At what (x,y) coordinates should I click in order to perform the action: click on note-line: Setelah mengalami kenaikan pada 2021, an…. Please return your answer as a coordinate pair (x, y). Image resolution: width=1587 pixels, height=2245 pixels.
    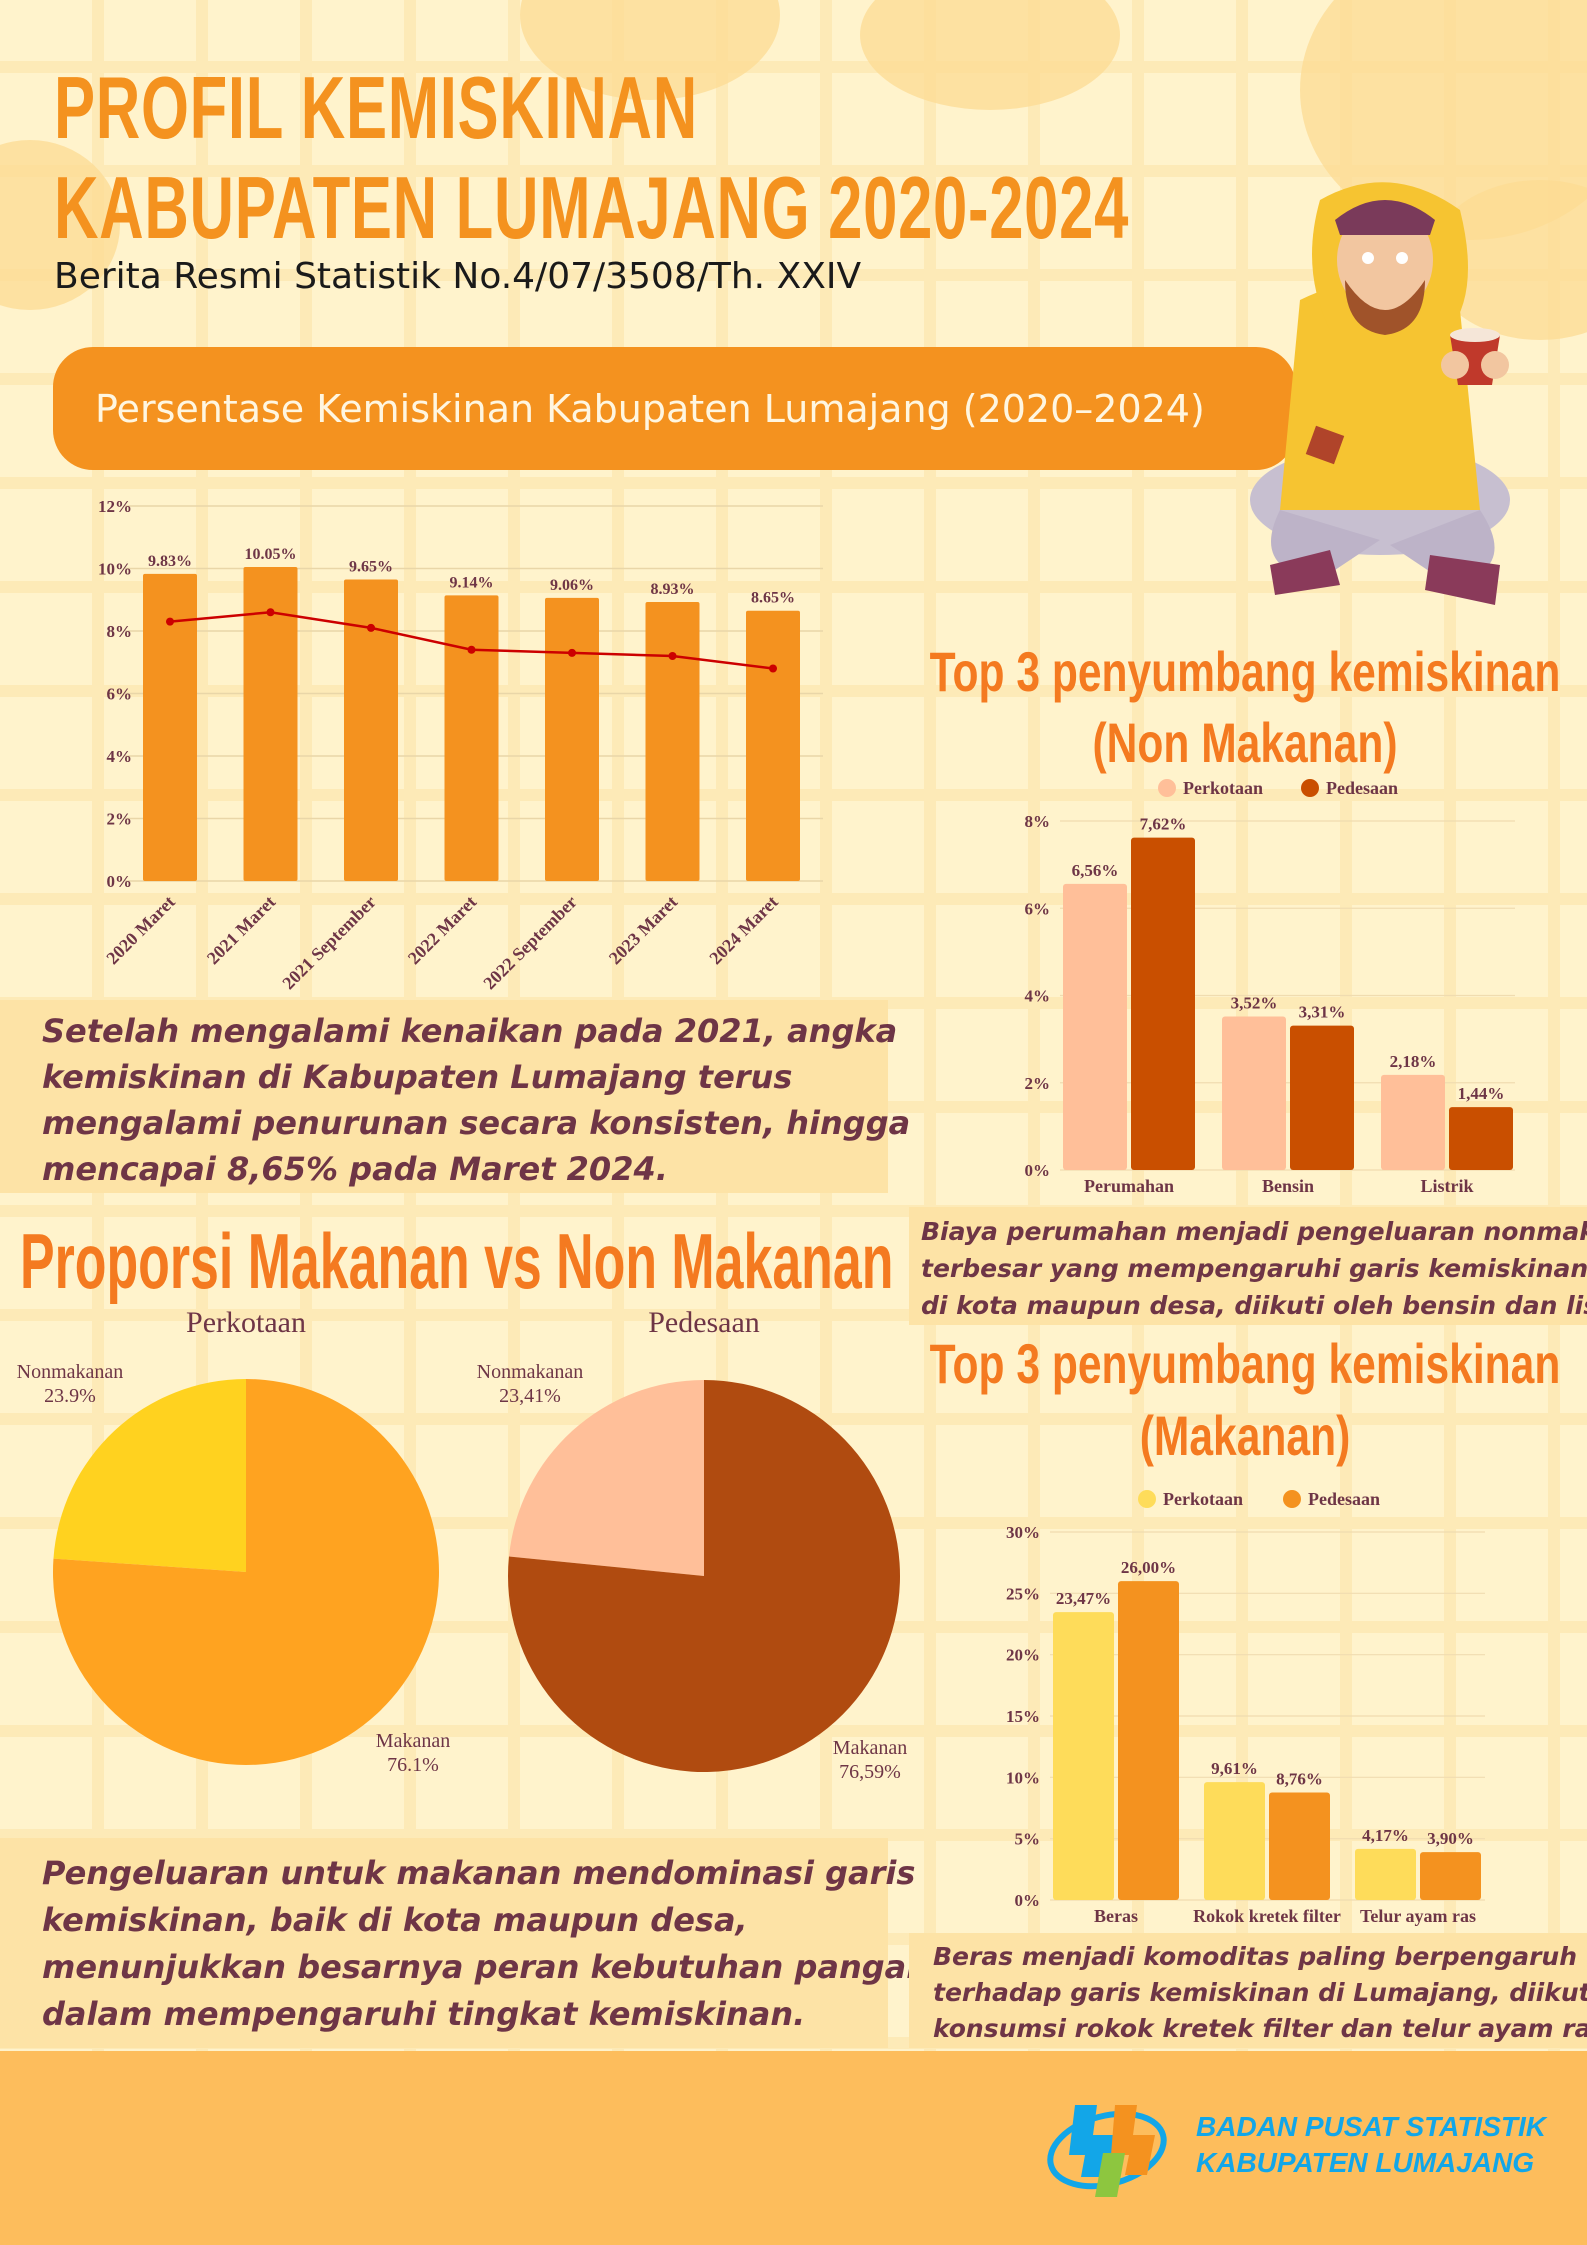
    Looking at the image, I should click on (470, 1031).